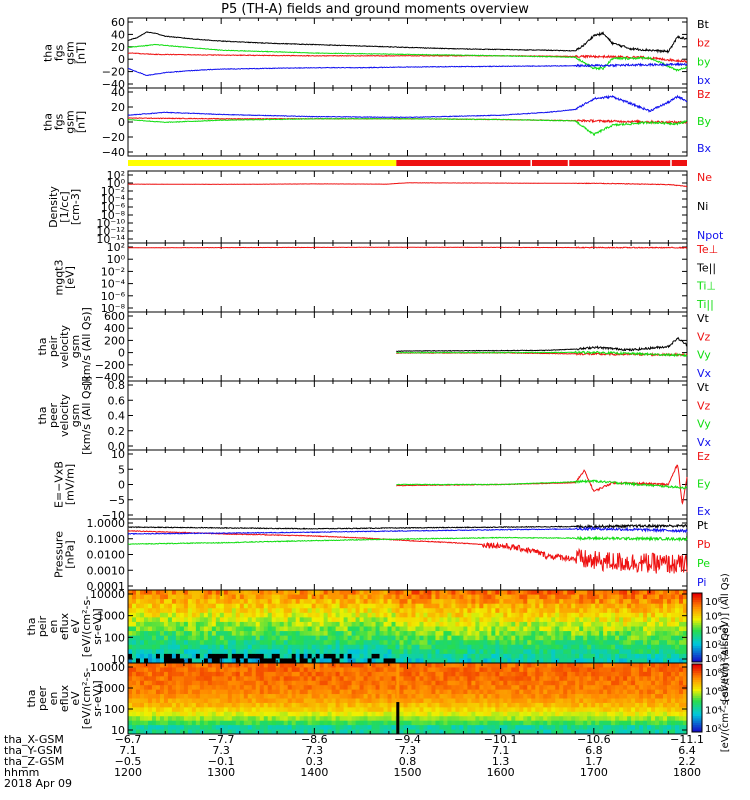 This screenshot has width=750, height=800. Describe the element at coordinates (86, 346) in the screenshot. I see `y-axis-label: [km/s (All Qs)]` at that location.